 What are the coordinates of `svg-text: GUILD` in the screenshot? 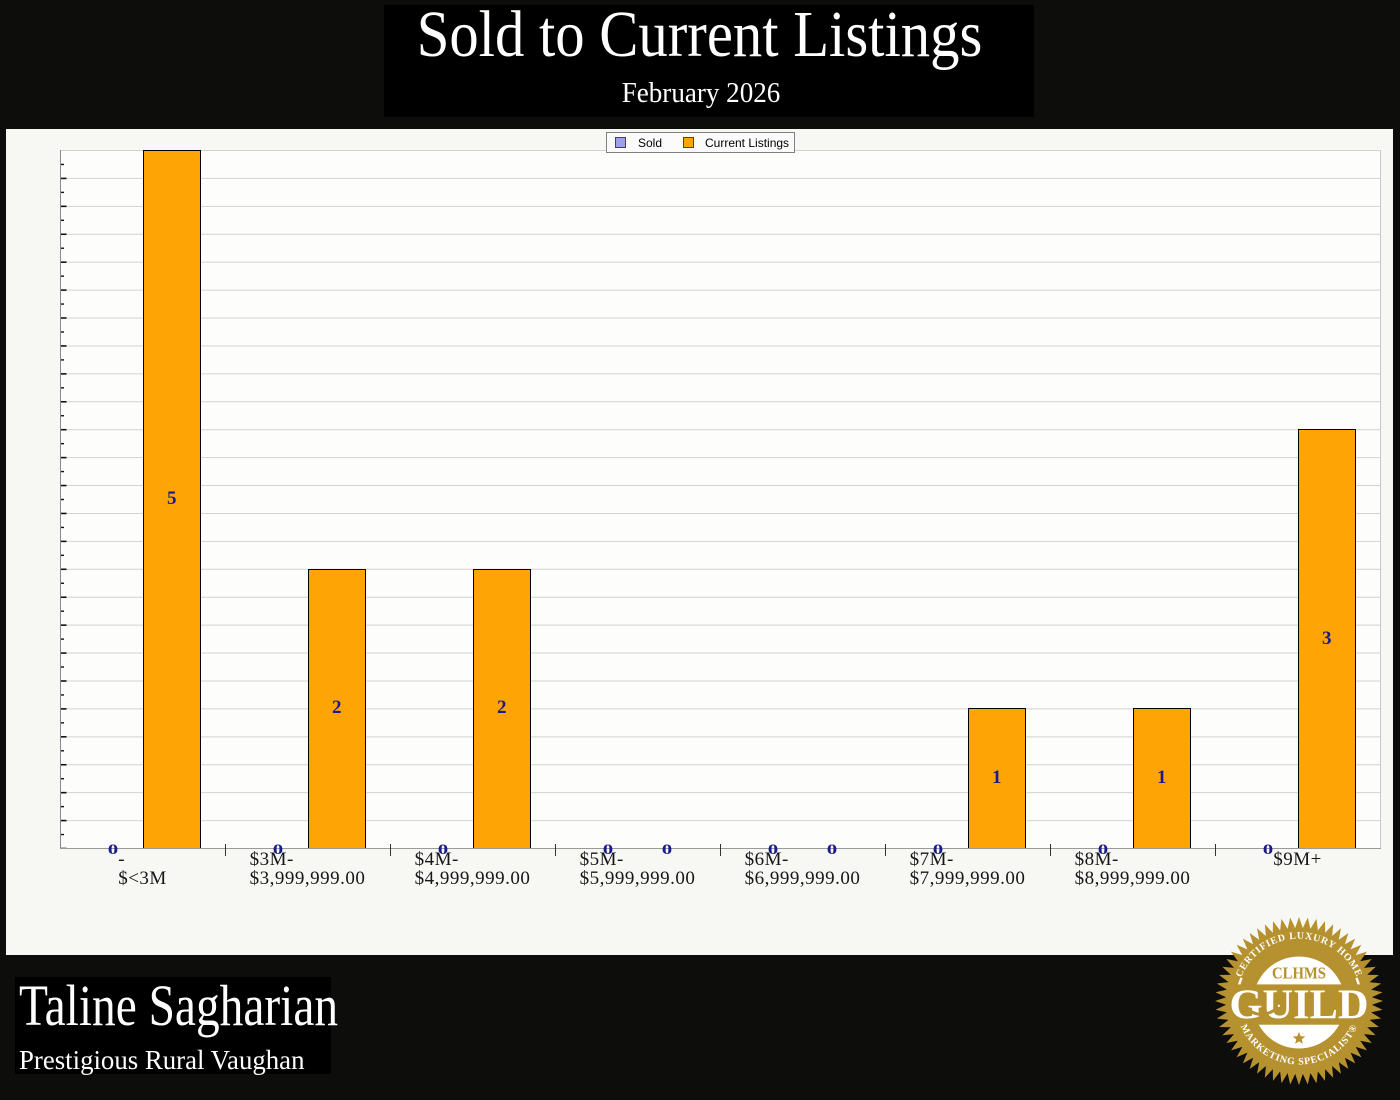 It's located at (1298, 1005).